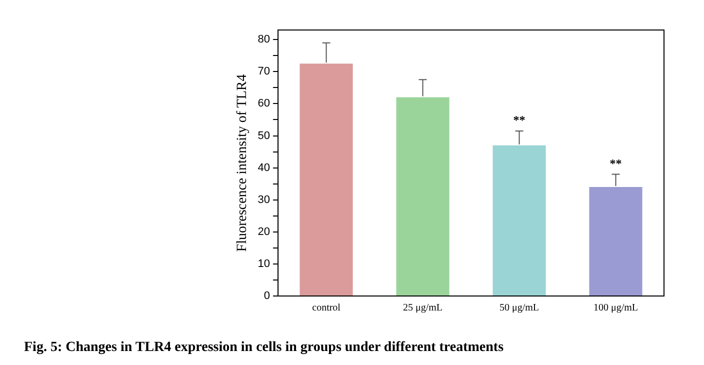  Describe the element at coordinates (423, 308) in the screenshot. I see `x-tick-label: 25 μg/mL` at that location.